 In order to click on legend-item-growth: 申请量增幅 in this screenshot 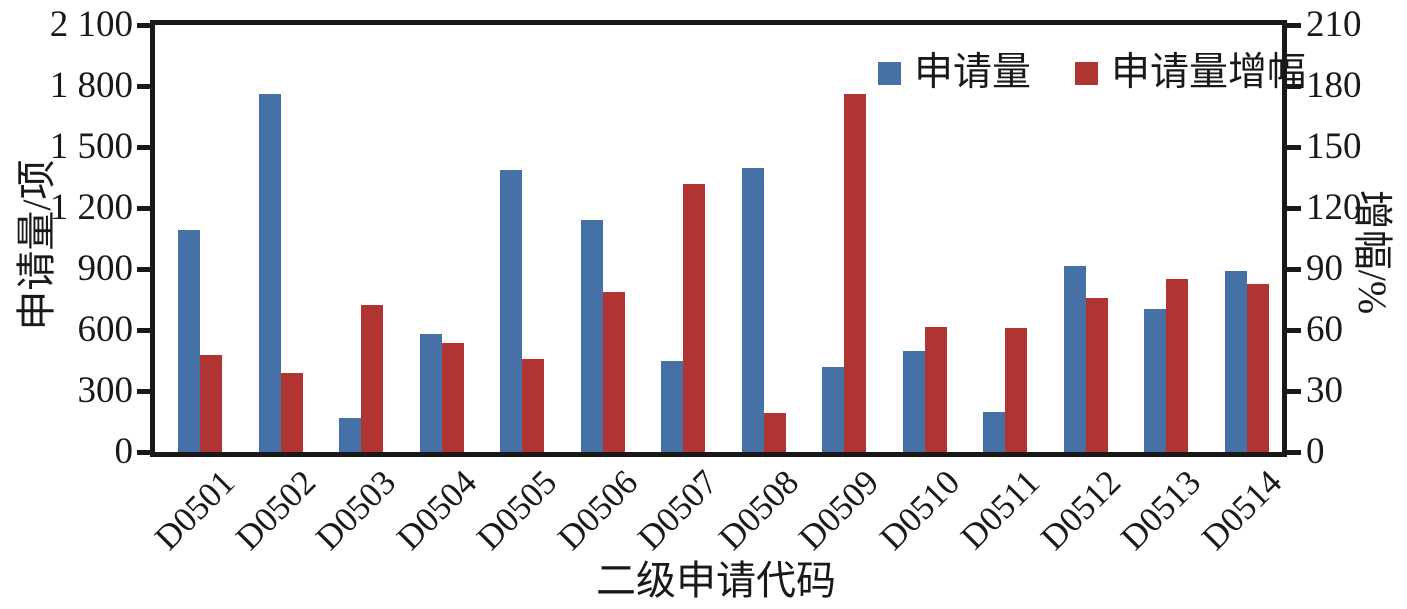, I will do `click(1190, 73)`.